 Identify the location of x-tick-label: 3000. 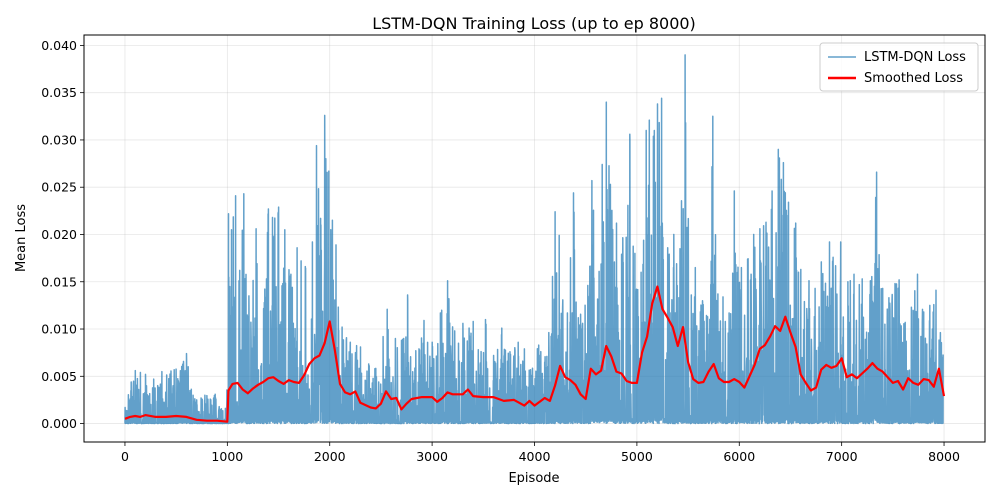
(432, 456).